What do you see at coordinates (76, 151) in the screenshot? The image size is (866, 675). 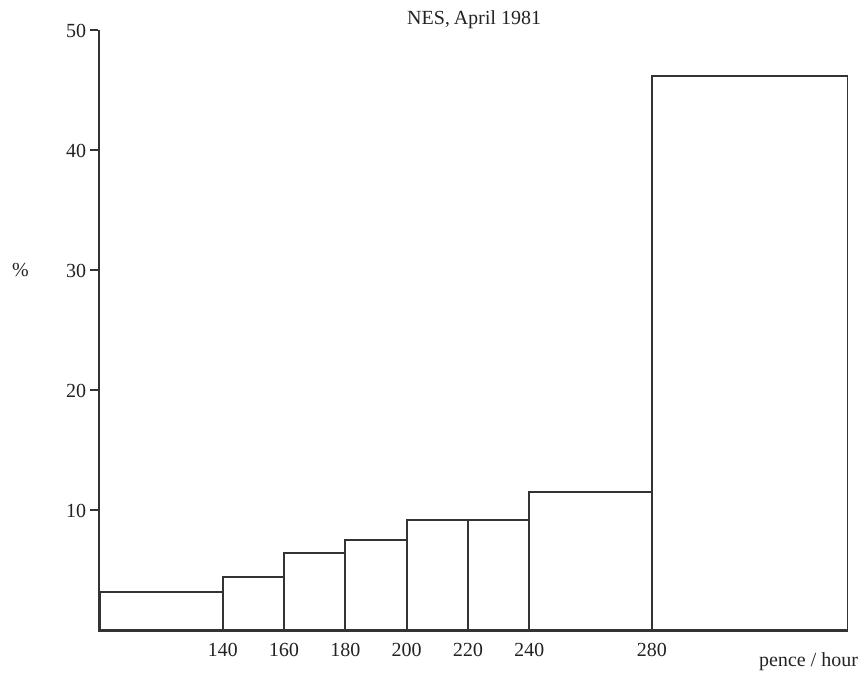 I see `y-tick-label: 40` at bounding box center [76, 151].